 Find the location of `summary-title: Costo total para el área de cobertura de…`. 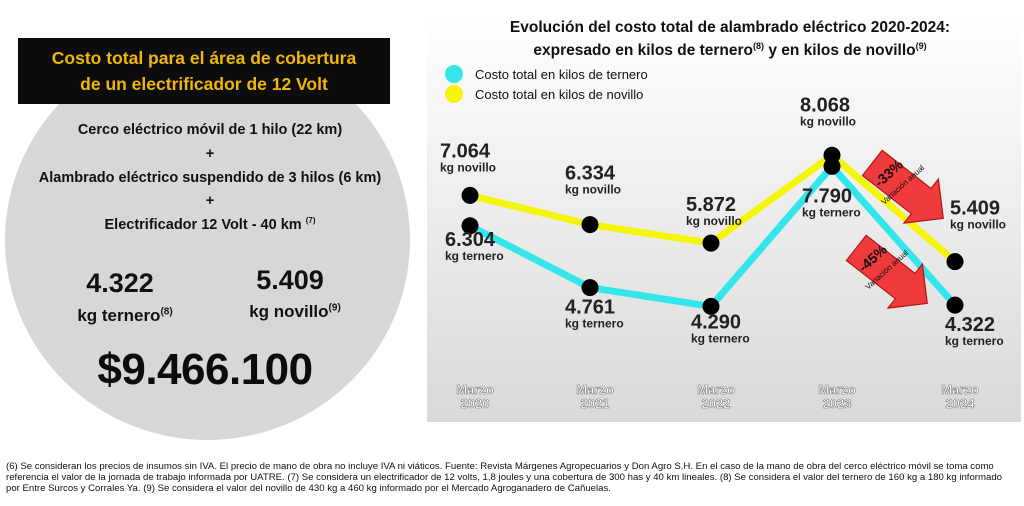

summary-title: Costo total para el área de cobertura de… is located at coordinates (204, 71).